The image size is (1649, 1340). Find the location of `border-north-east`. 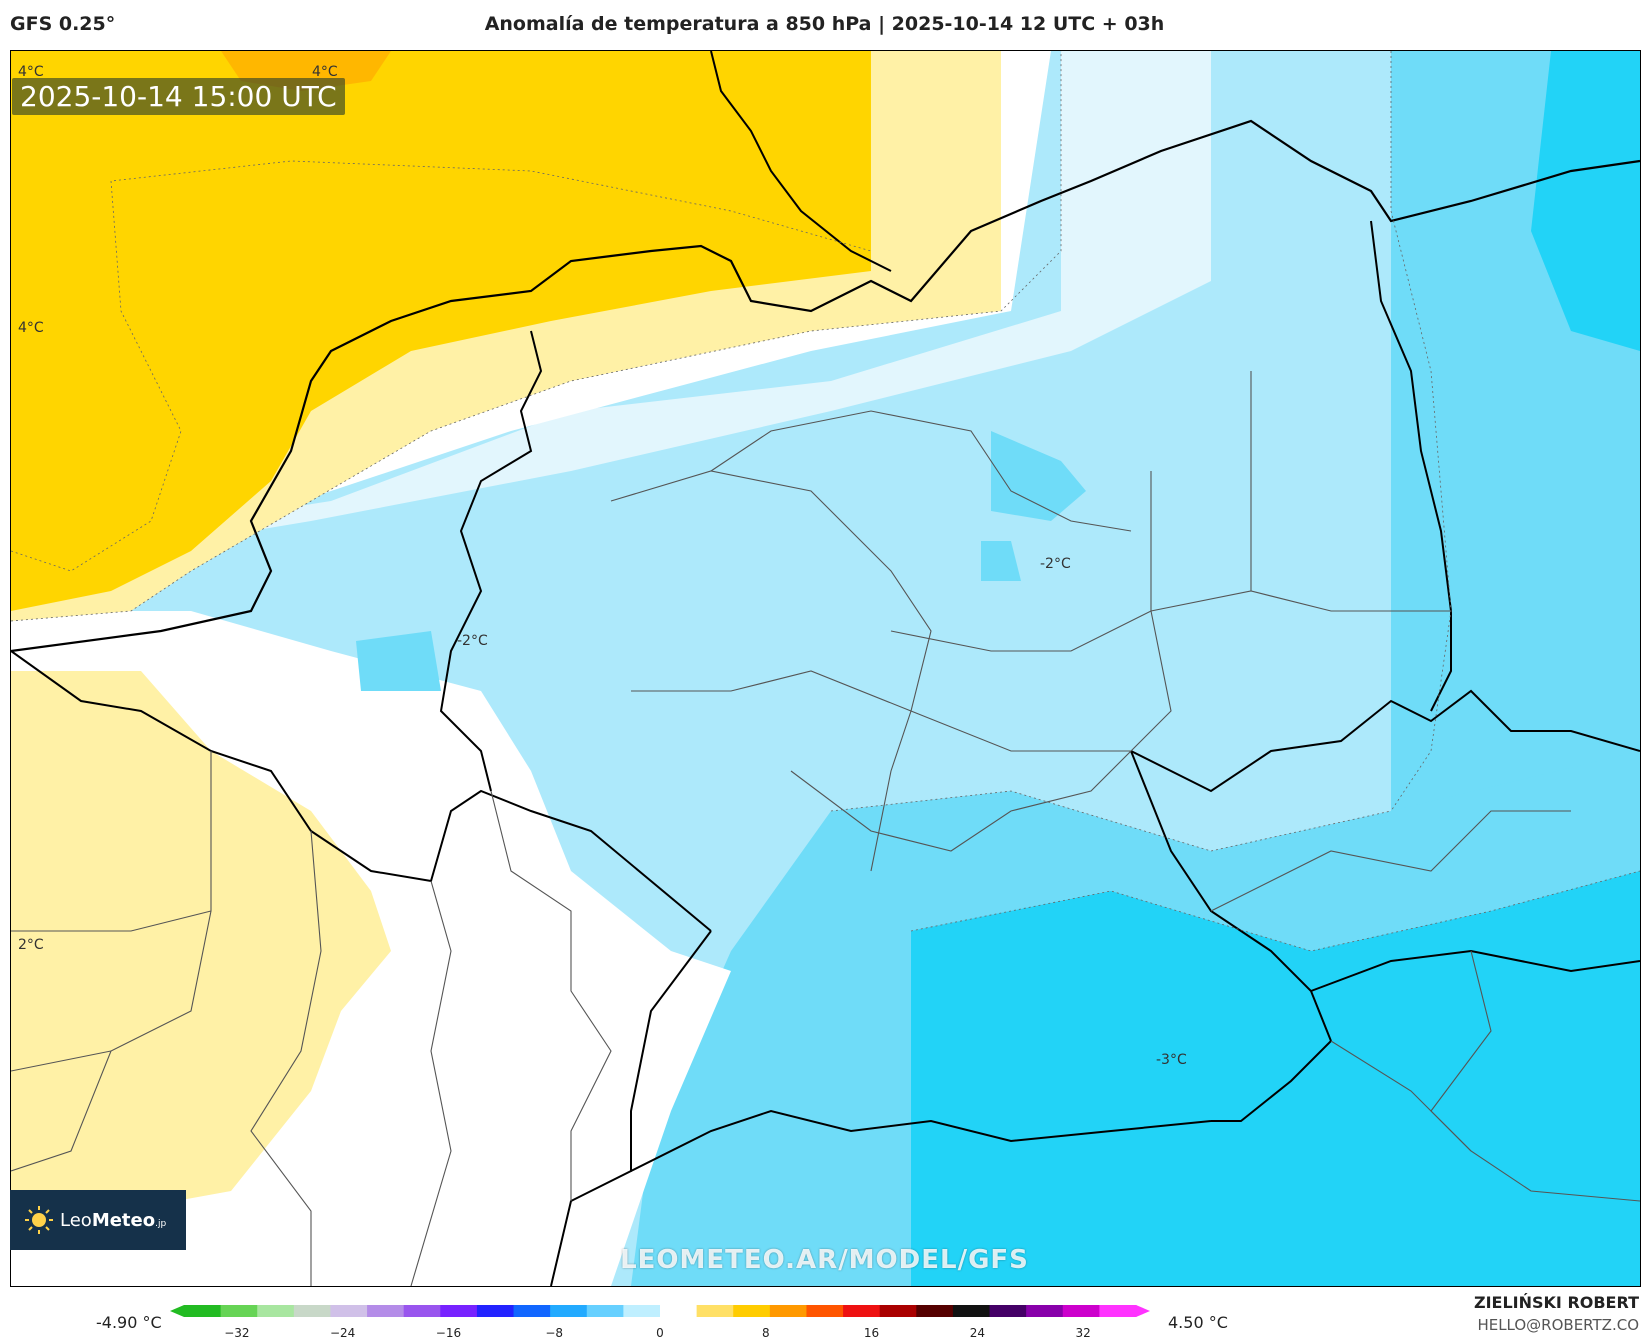

border-north-east is located at coordinates (1385, 741).